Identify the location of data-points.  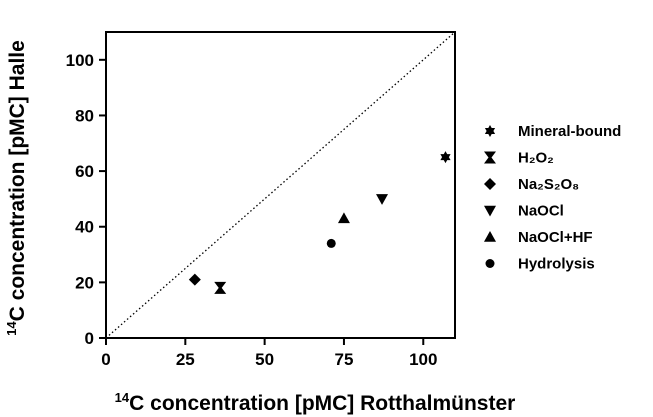
(319, 222).